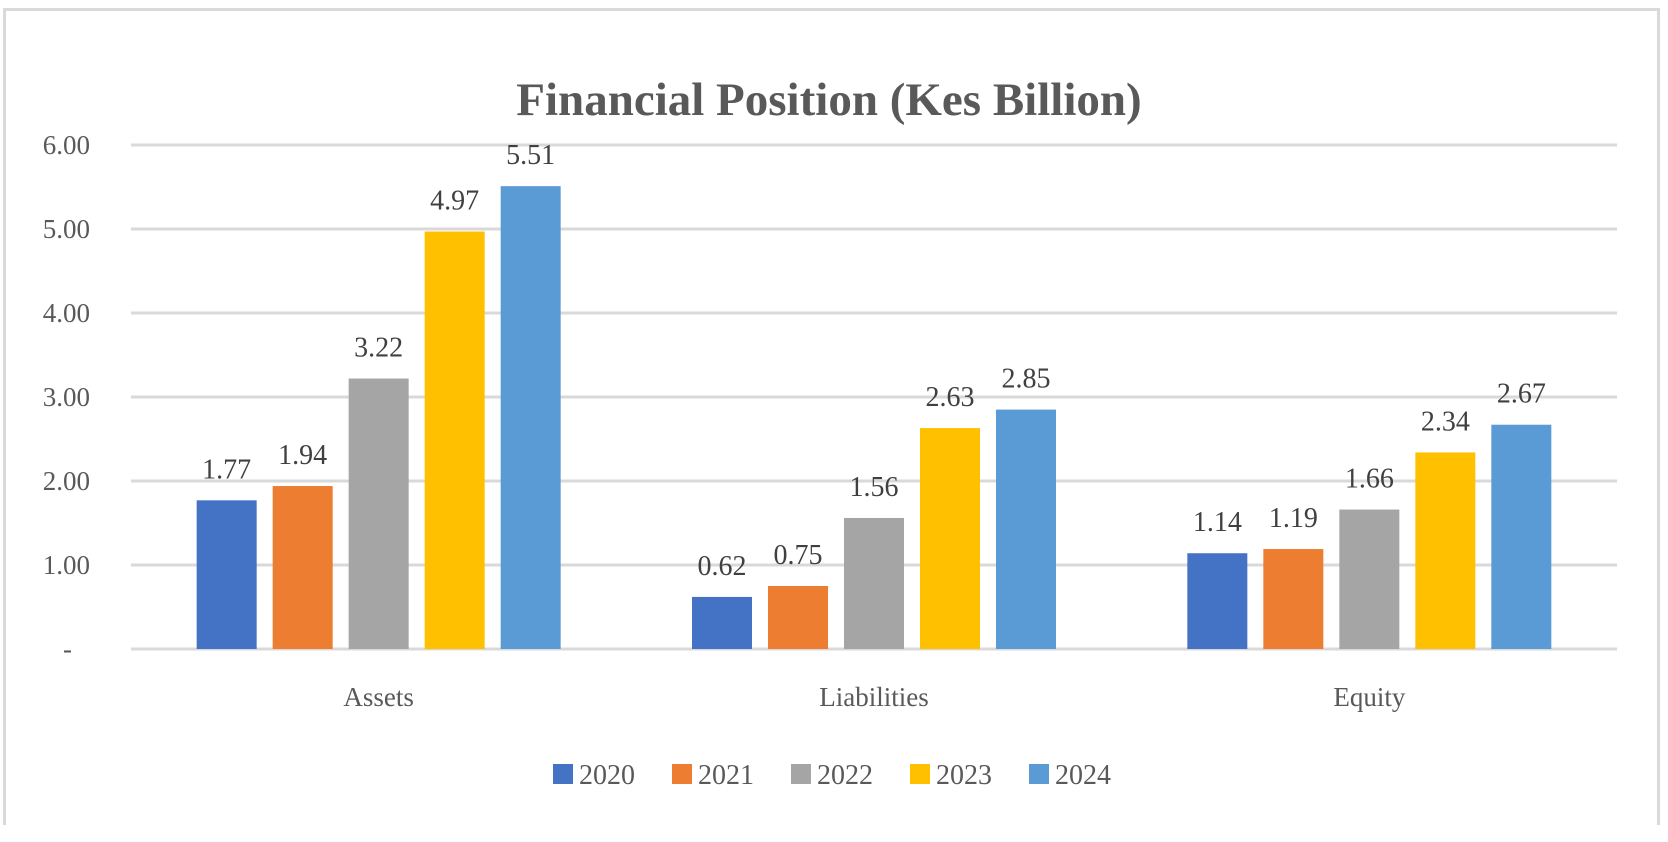 This screenshot has width=1668, height=842. I want to click on x-category-label: Assets, so click(378, 697).